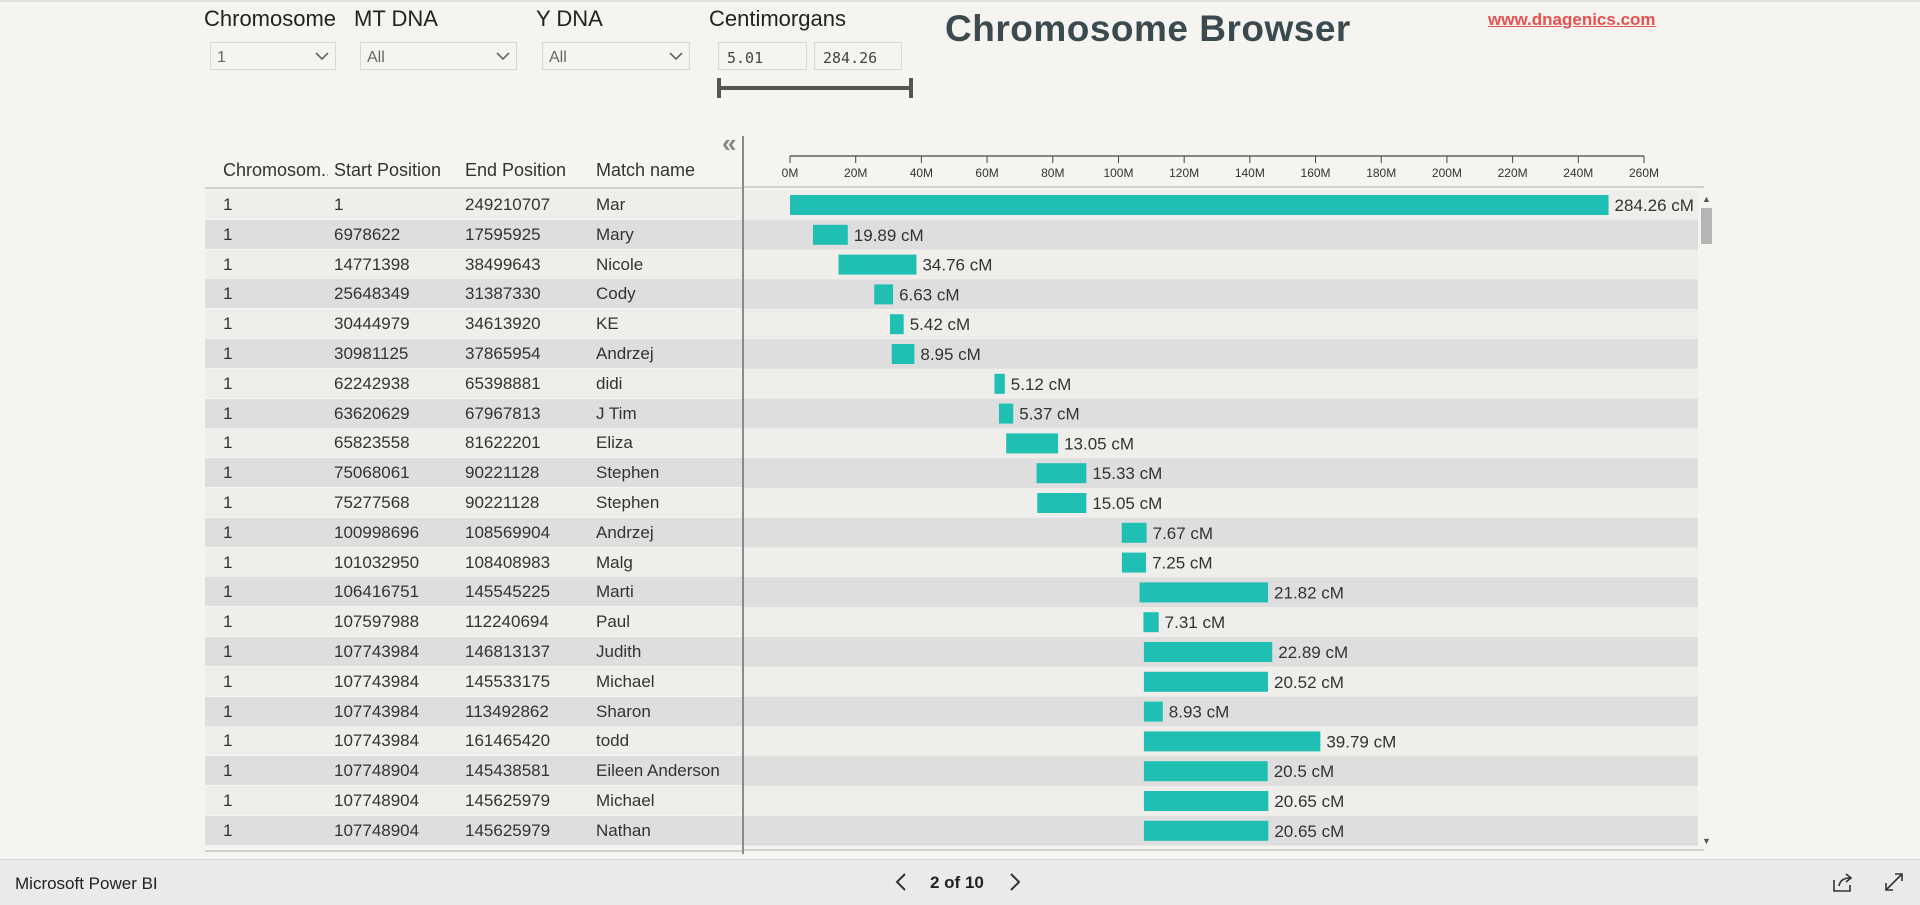  I want to click on cell-match-name: J Tim, so click(616, 413).